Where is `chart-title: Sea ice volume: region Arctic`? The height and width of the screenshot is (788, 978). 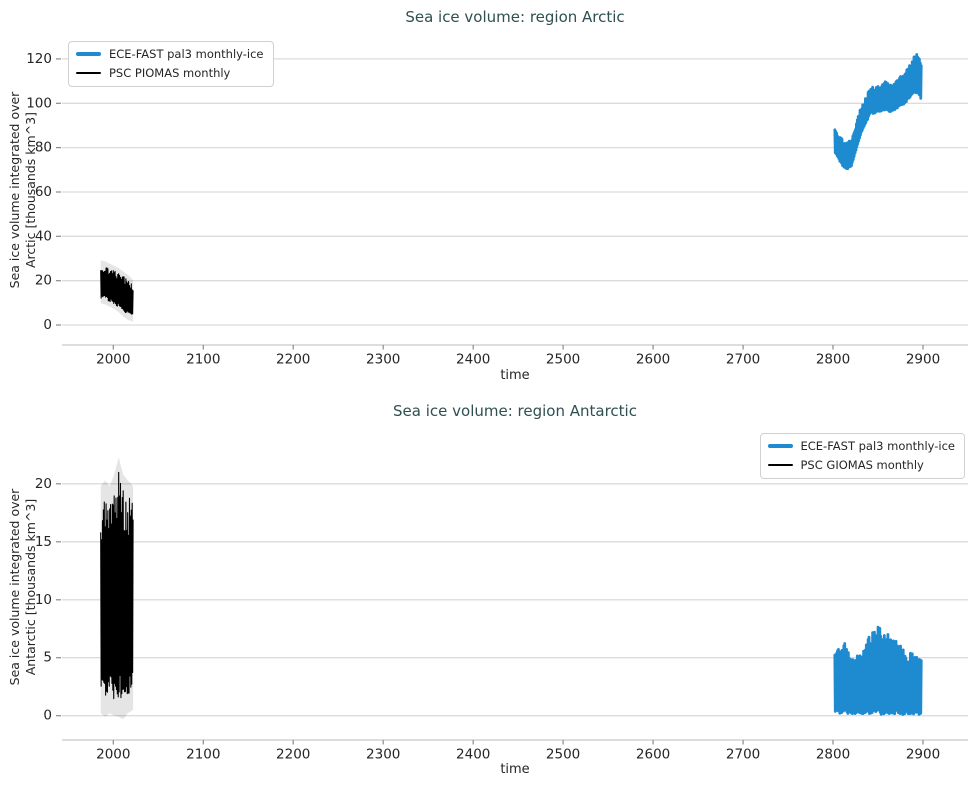
chart-title: Sea ice volume: region Arctic is located at coordinates (515, 17).